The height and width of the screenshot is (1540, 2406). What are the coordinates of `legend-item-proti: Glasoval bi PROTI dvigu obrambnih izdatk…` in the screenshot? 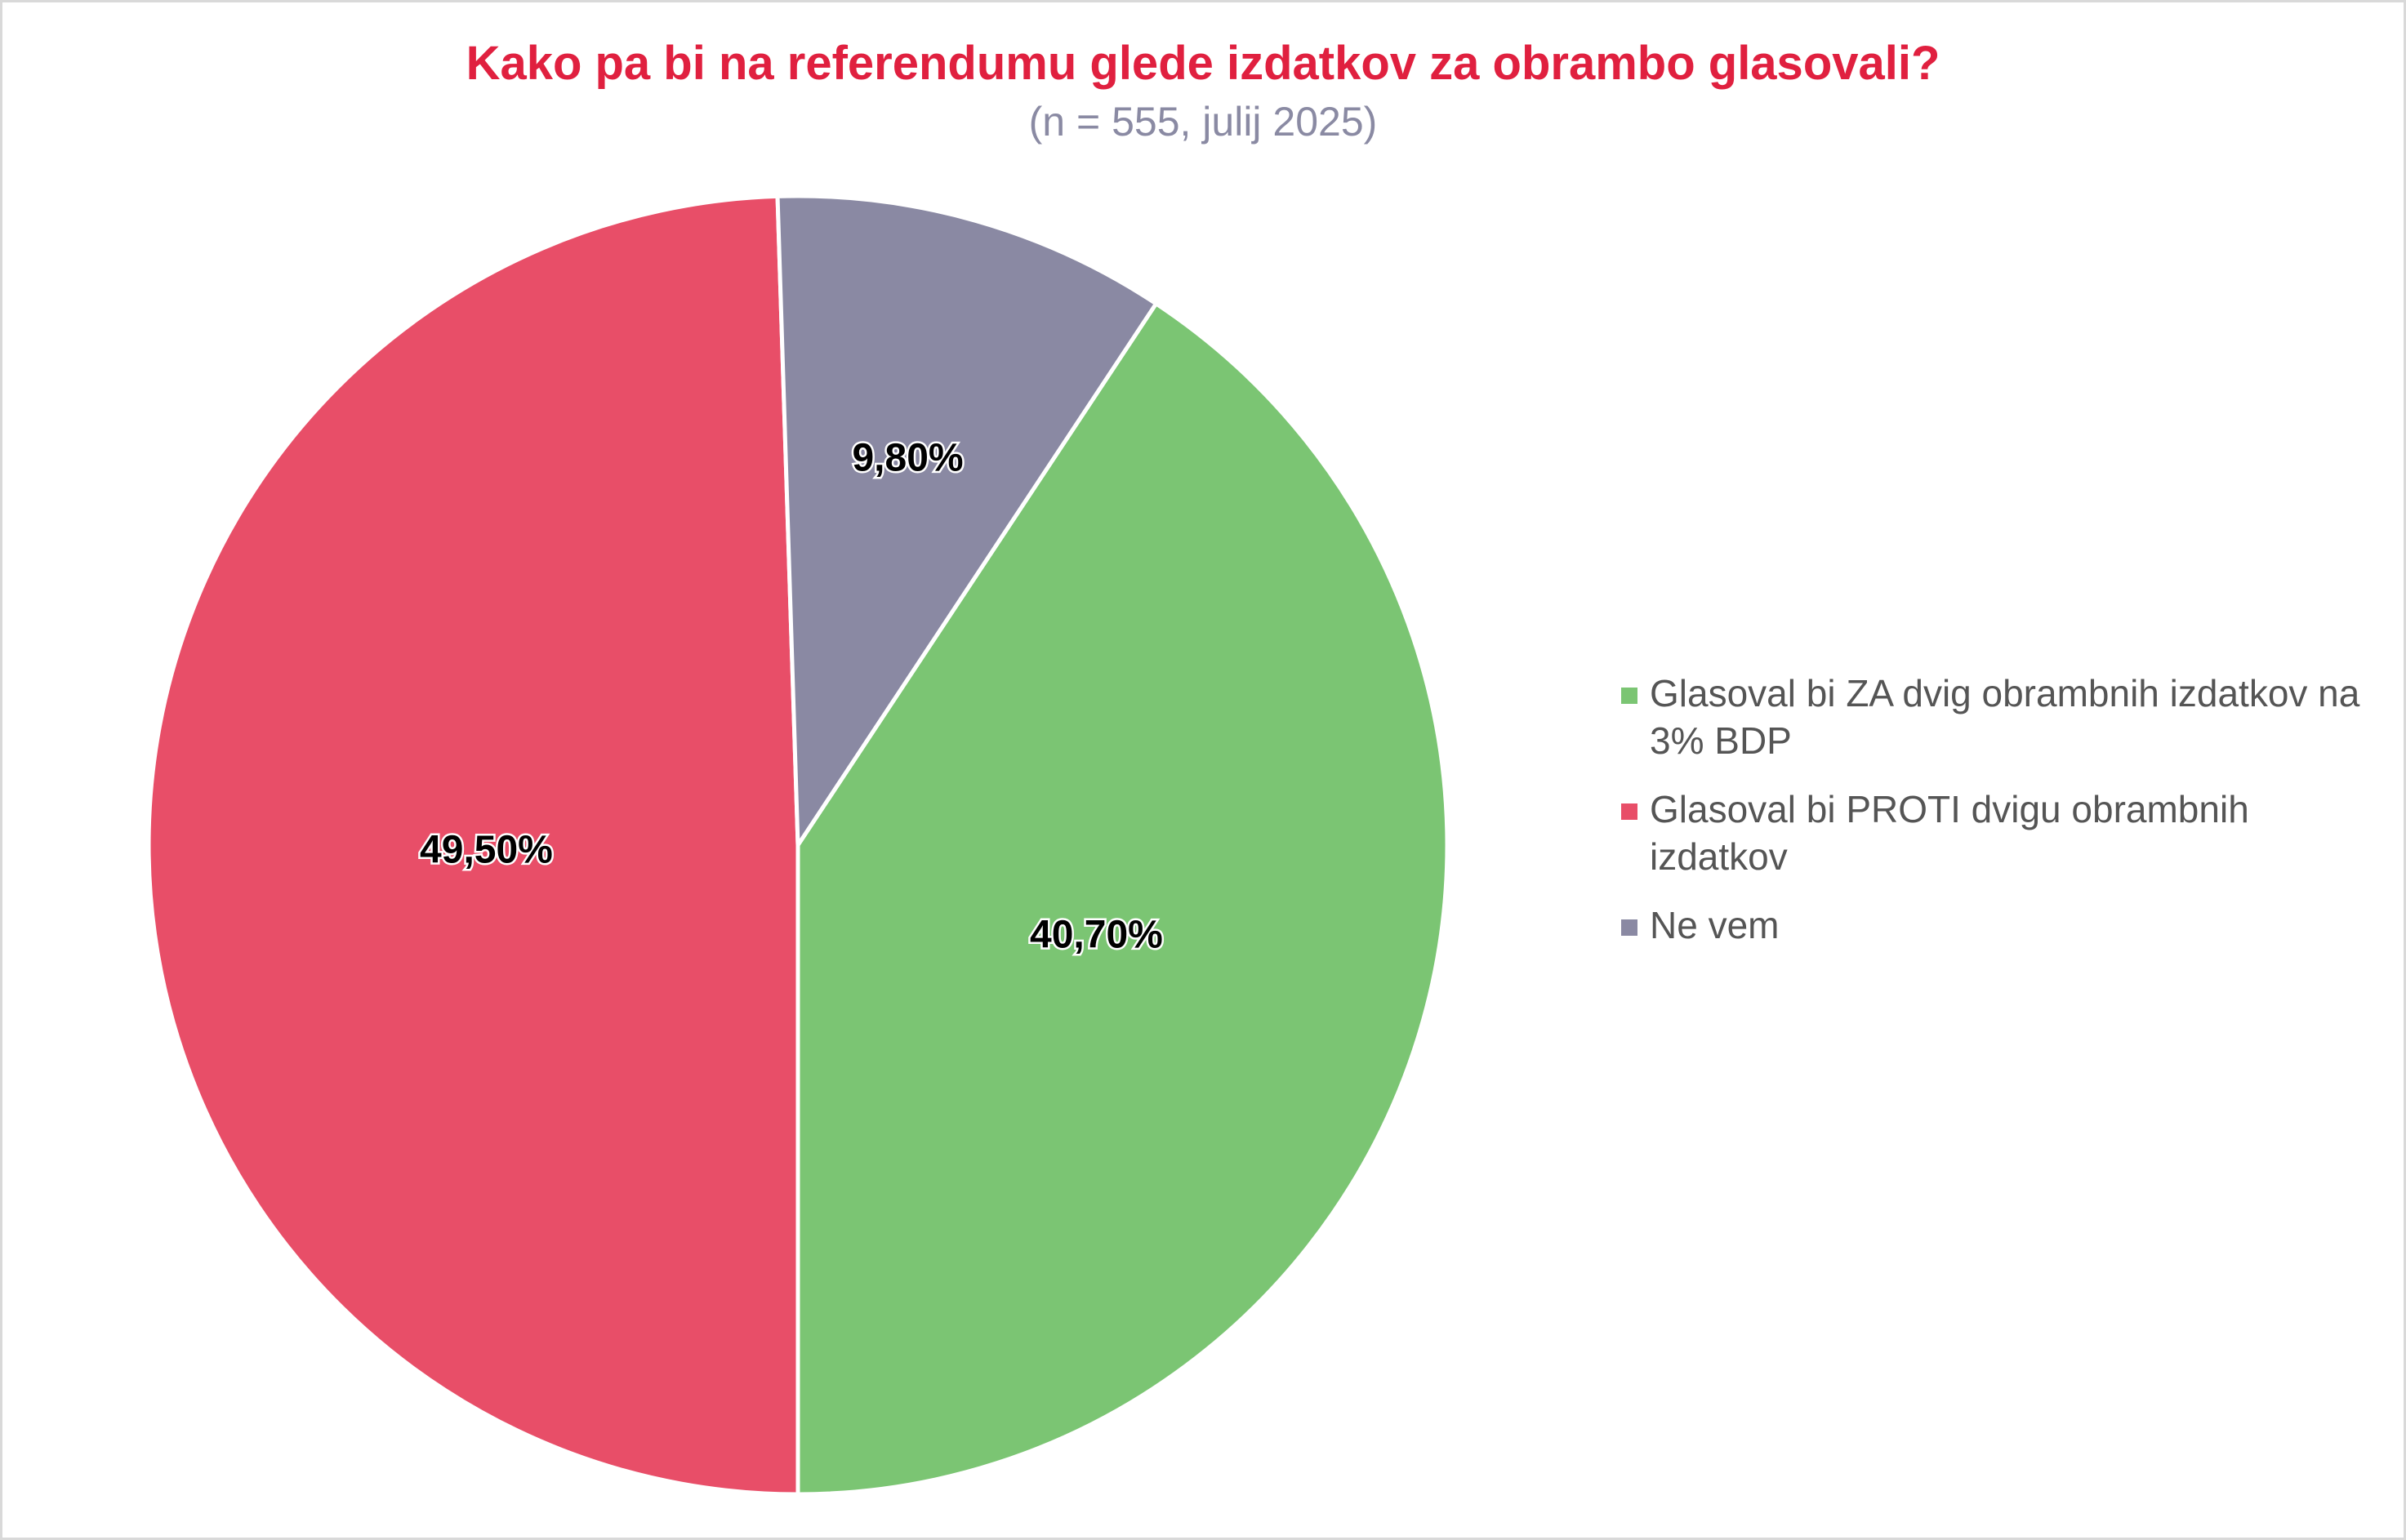 It's located at (2001, 833).